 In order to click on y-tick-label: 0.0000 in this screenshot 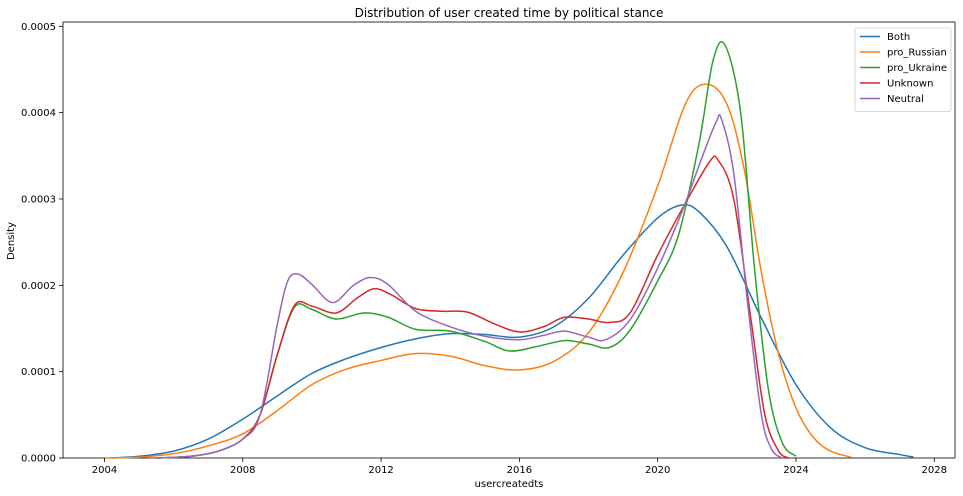, I will do `click(38, 459)`.